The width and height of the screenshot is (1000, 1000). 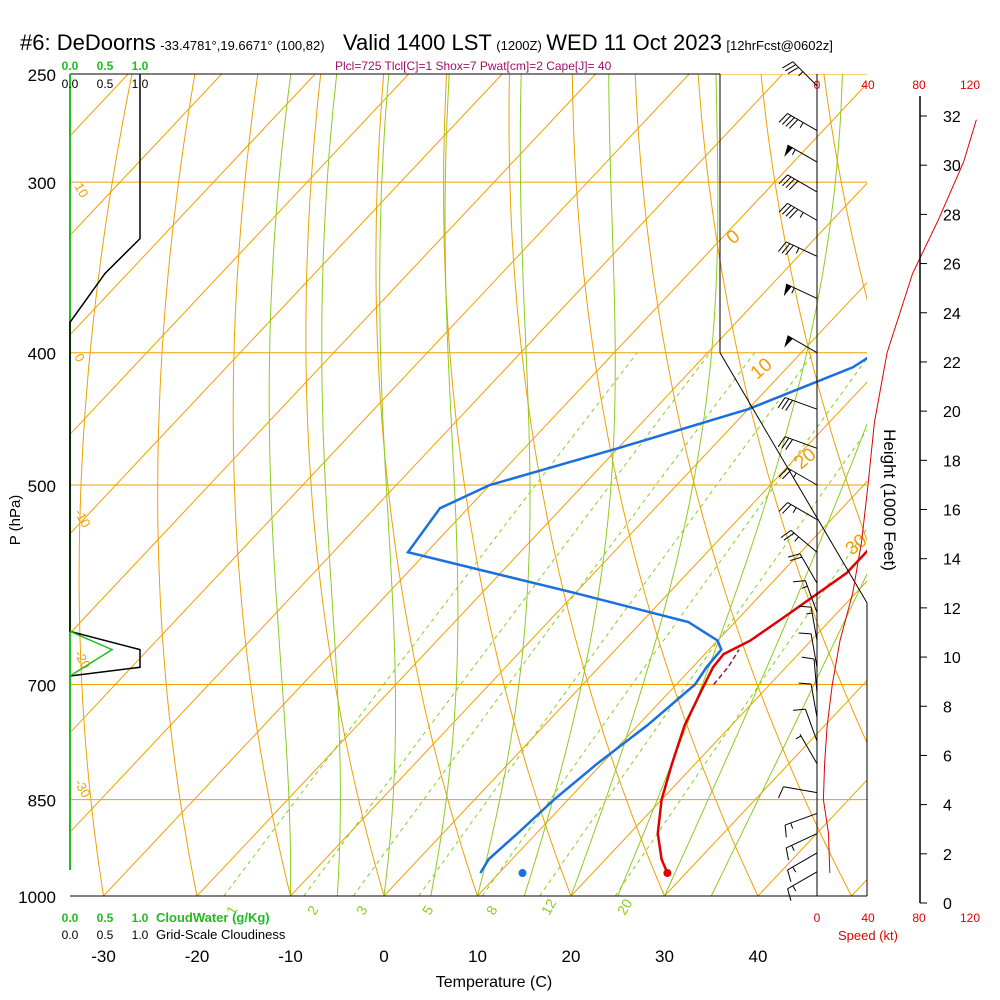 What do you see at coordinates (952, 461) in the screenshot?
I see `height-tick-label: 18` at bounding box center [952, 461].